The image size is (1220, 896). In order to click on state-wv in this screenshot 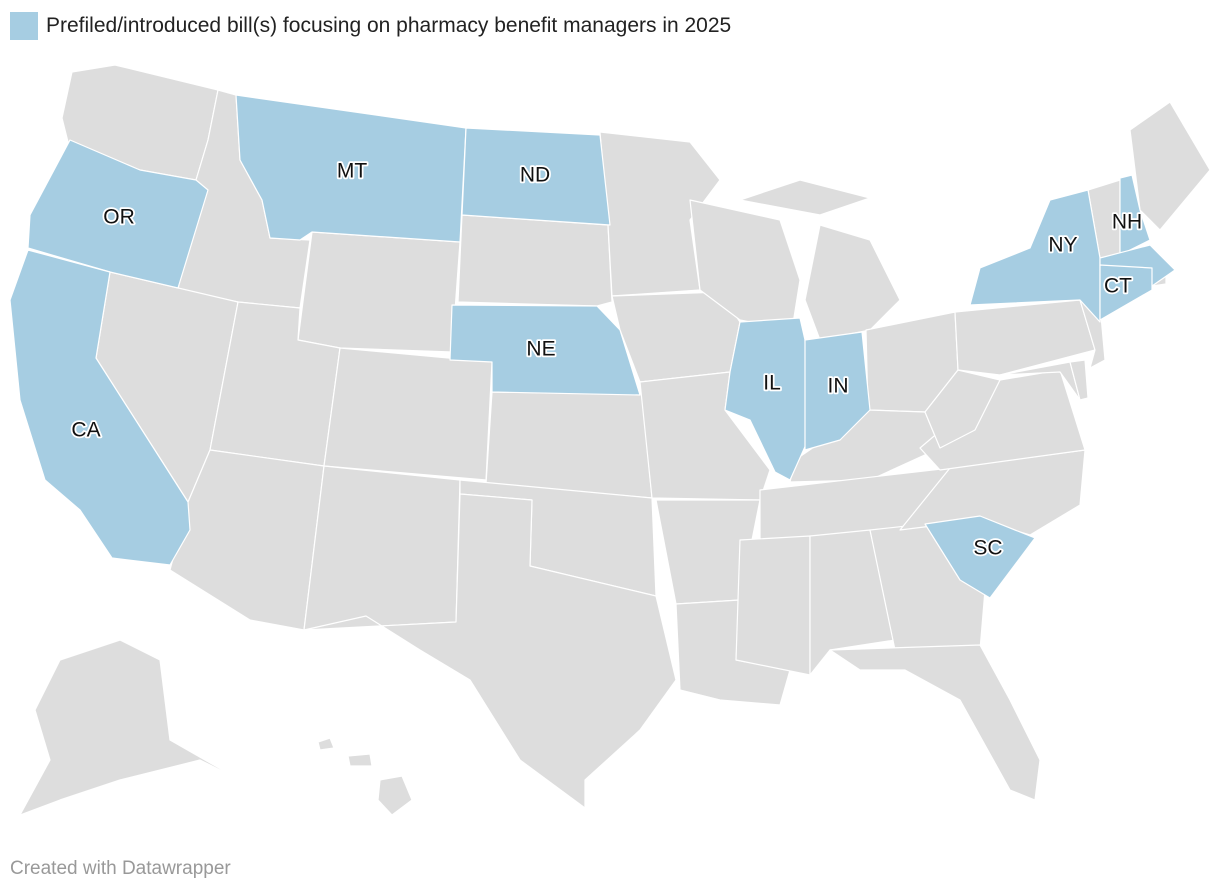, I will do `click(962, 409)`.